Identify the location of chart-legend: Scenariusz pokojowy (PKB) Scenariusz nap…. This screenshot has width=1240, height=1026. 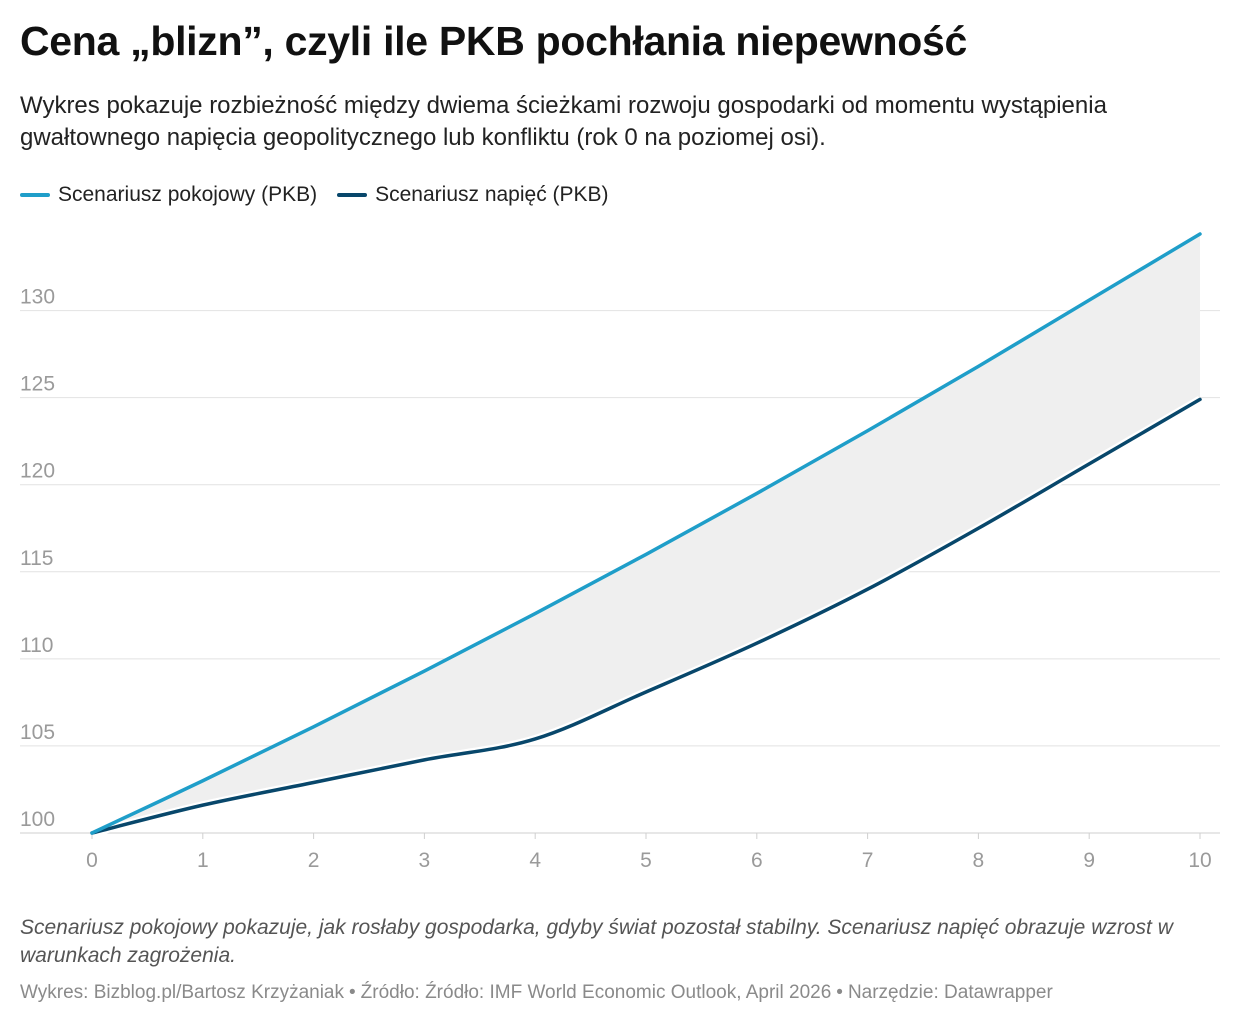
(314, 195).